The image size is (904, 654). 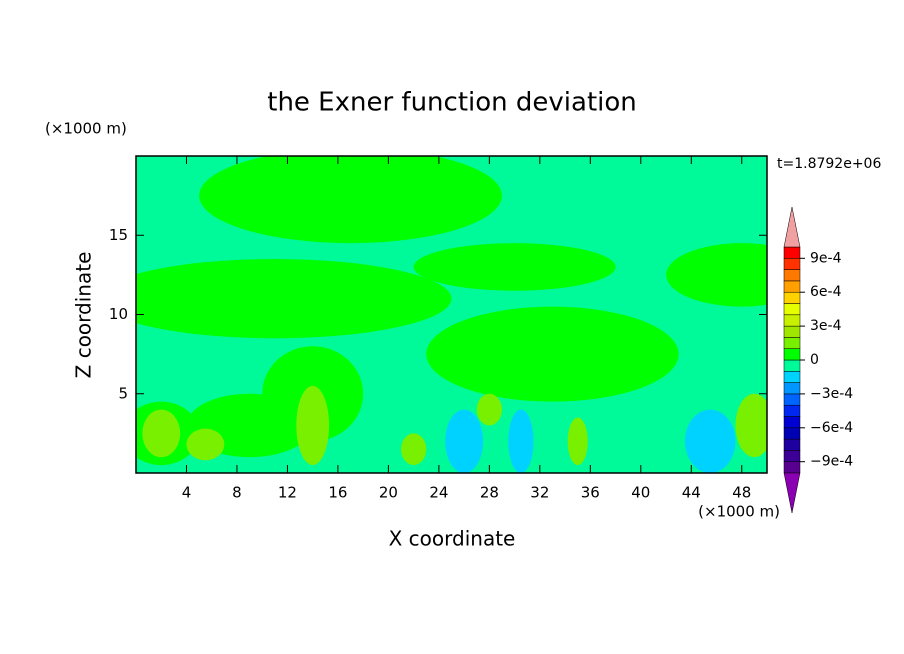 I want to click on colorbar-tick-label: 0, so click(x=814, y=360).